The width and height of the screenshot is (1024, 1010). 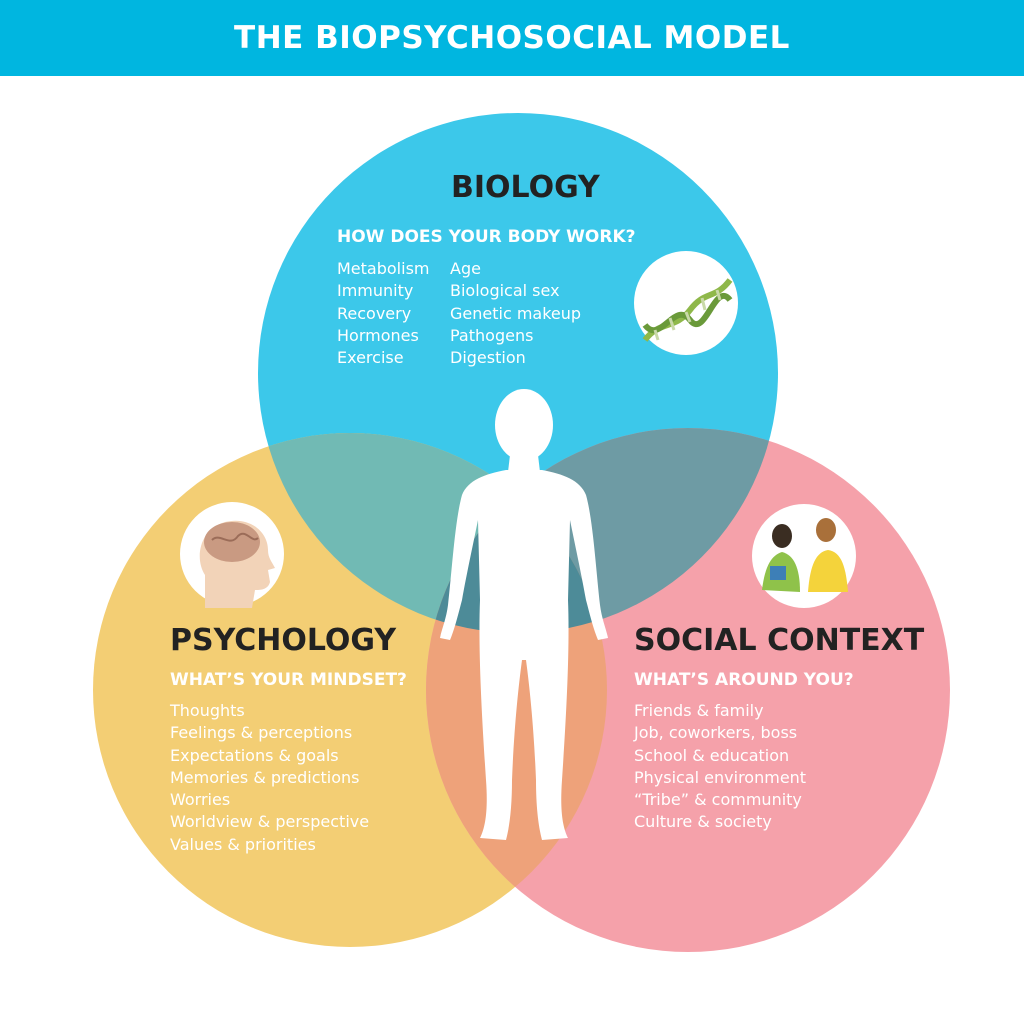 I want to click on list-item: Recovery, so click(x=374, y=313).